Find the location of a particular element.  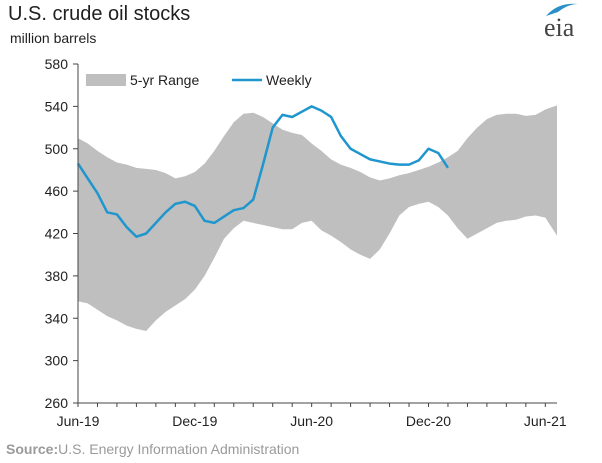

source-text: U.S. Energy Information Administration is located at coordinates (179, 449).